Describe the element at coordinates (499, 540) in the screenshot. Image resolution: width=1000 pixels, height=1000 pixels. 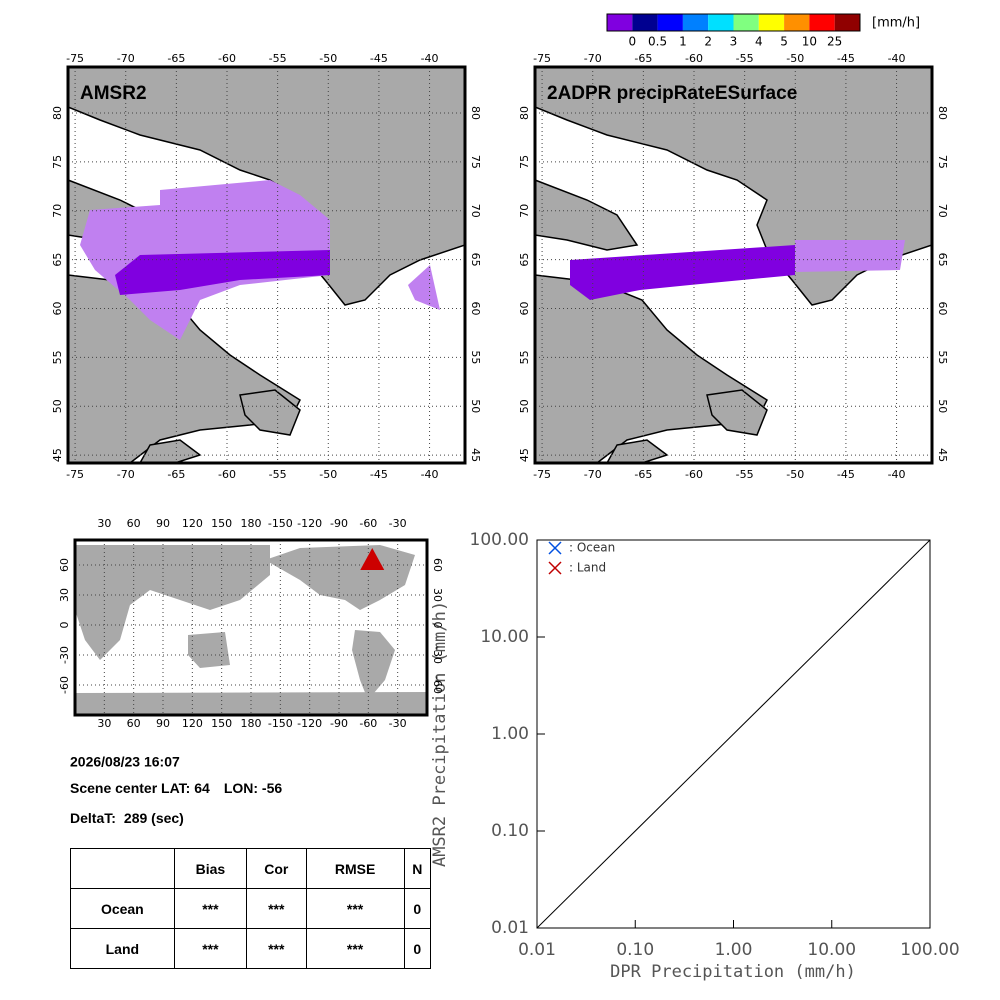
I see `y-tick-label: 100.00` at that location.